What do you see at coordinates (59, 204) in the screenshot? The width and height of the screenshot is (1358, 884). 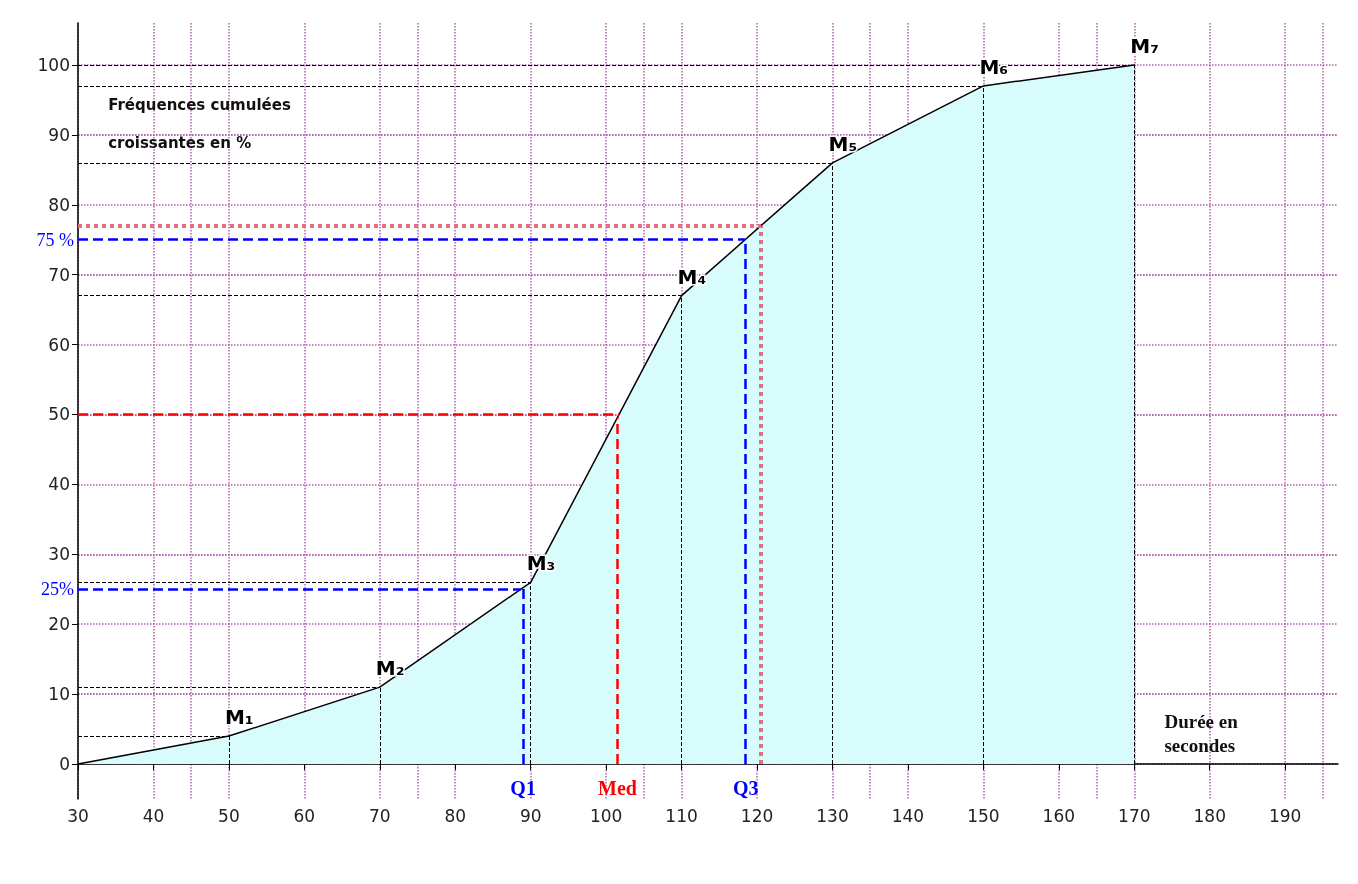 I see `y-tick-label: 80` at bounding box center [59, 204].